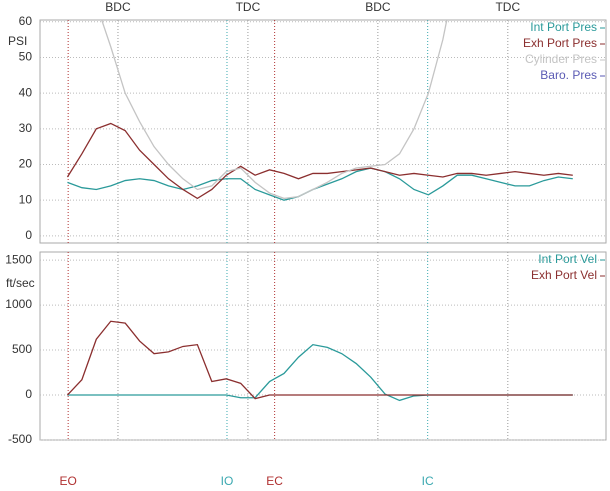  Describe the element at coordinates (567, 259) in the screenshot. I see `legend-label: Int Port Vel` at that location.